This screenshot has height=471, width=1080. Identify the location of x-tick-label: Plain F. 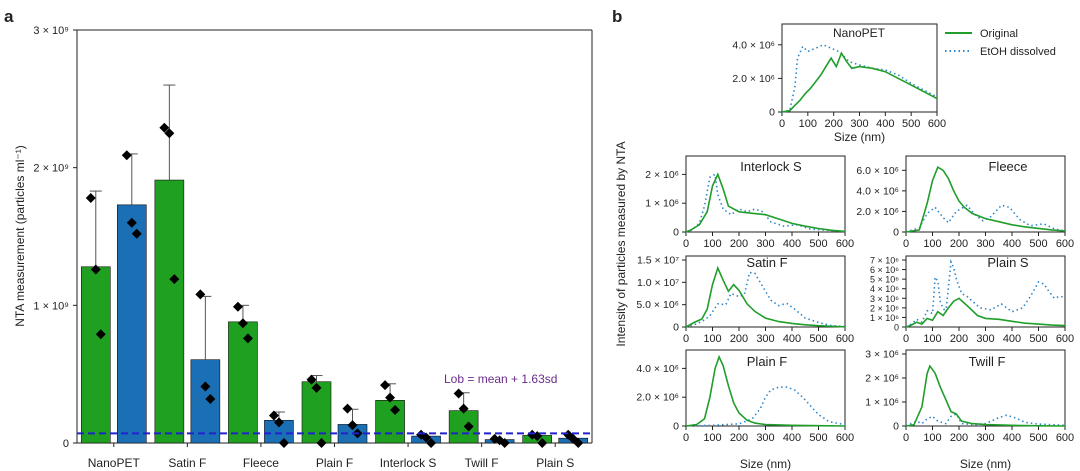
(334, 463).